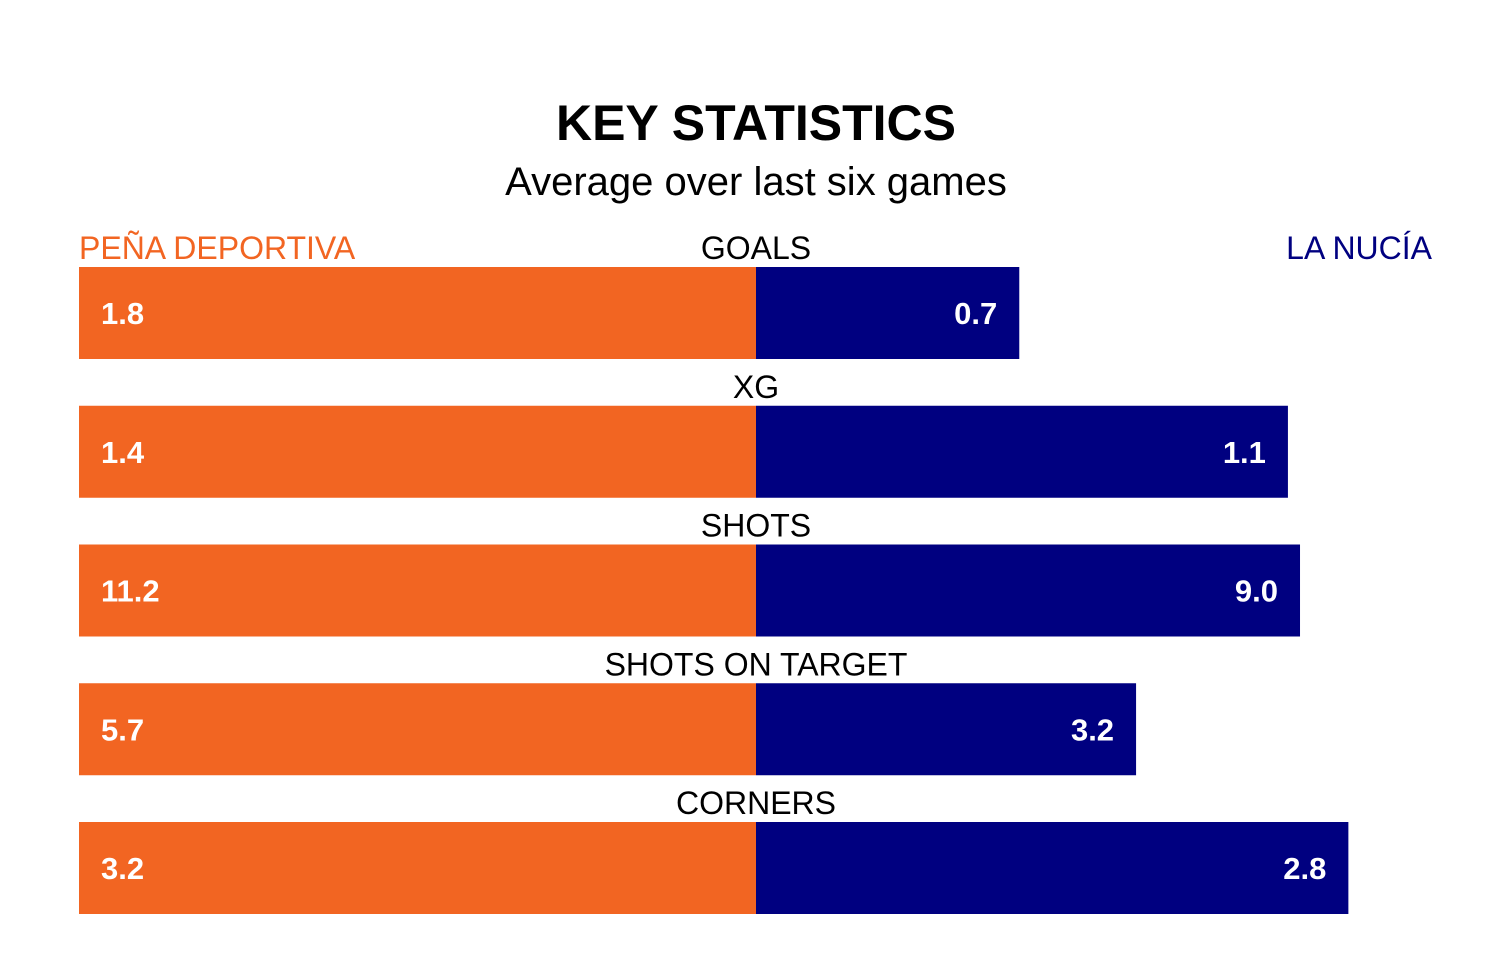  What do you see at coordinates (975, 313) in the screenshot?
I see `value-label-away: 0.7` at bounding box center [975, 313].